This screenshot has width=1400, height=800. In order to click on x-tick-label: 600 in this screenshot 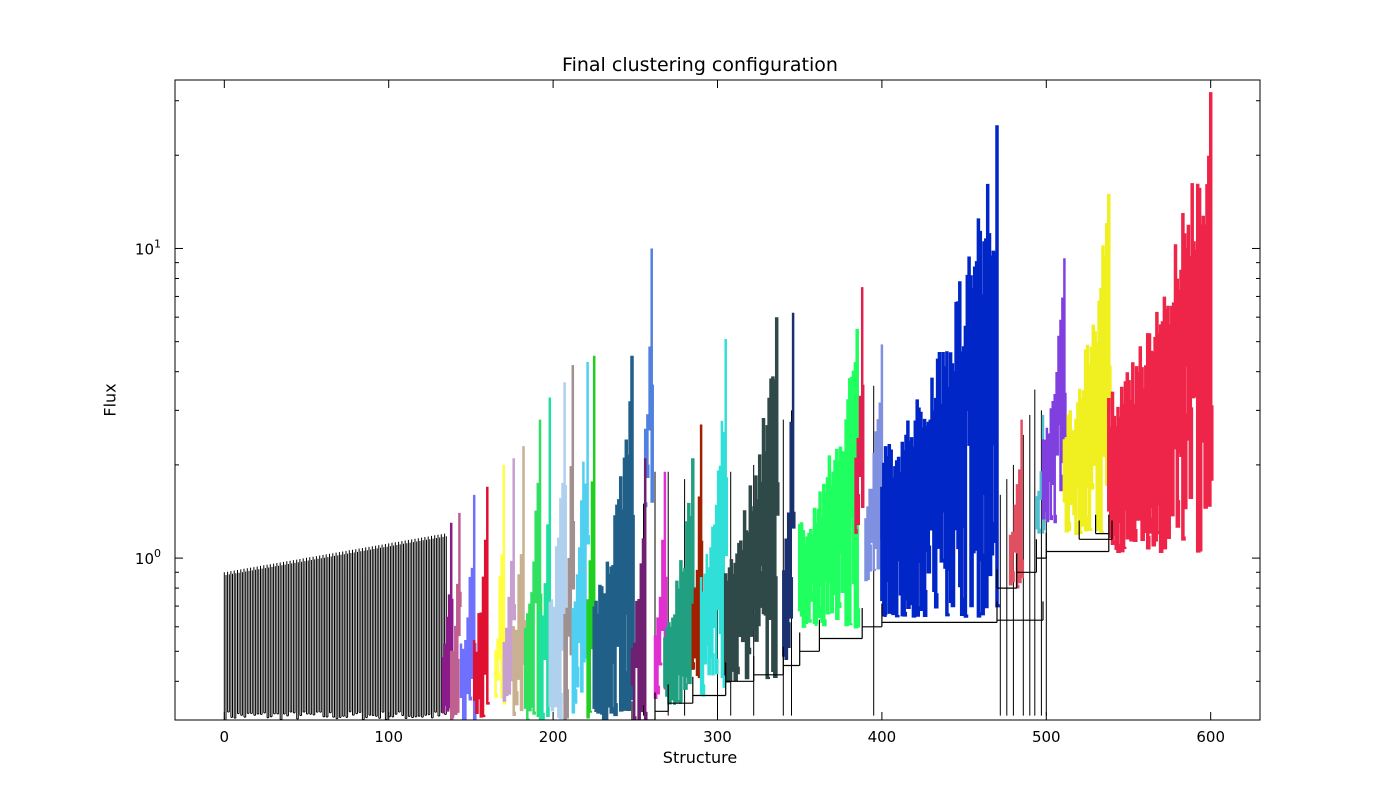, I will do `click(1210, 737)`.